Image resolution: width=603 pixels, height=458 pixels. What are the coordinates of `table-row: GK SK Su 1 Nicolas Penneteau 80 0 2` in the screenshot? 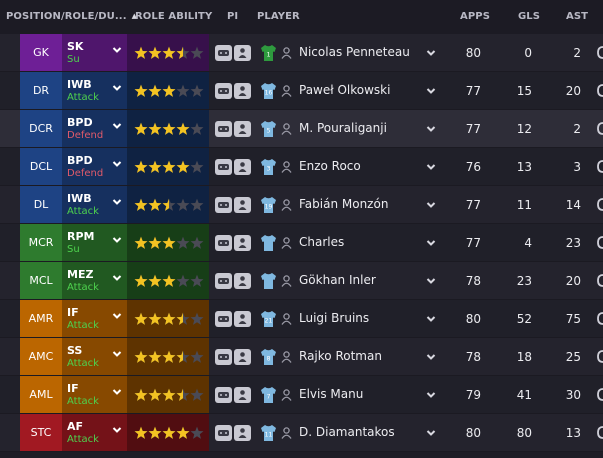 It's located at (301, 53).